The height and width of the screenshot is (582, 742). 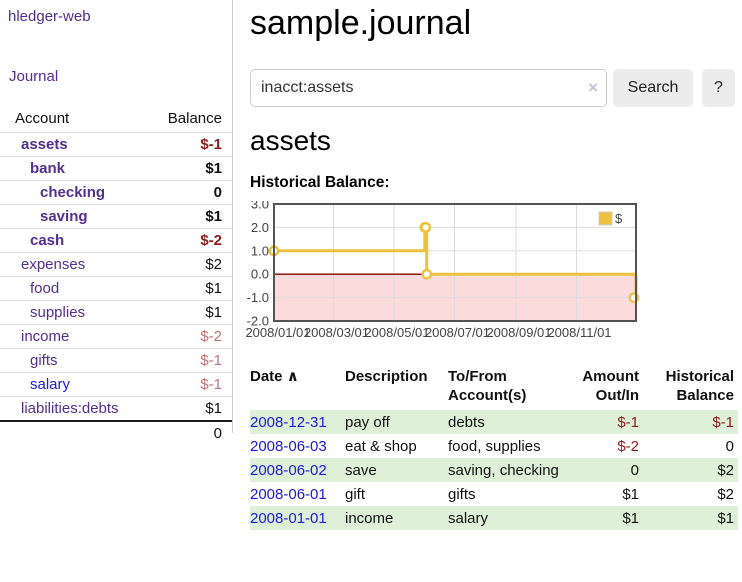 What do you see at coordinates (396, 332) in the screenshot?
I see `chart-x-tick-label: 2008/05/01` at bounding box center [396, 332].